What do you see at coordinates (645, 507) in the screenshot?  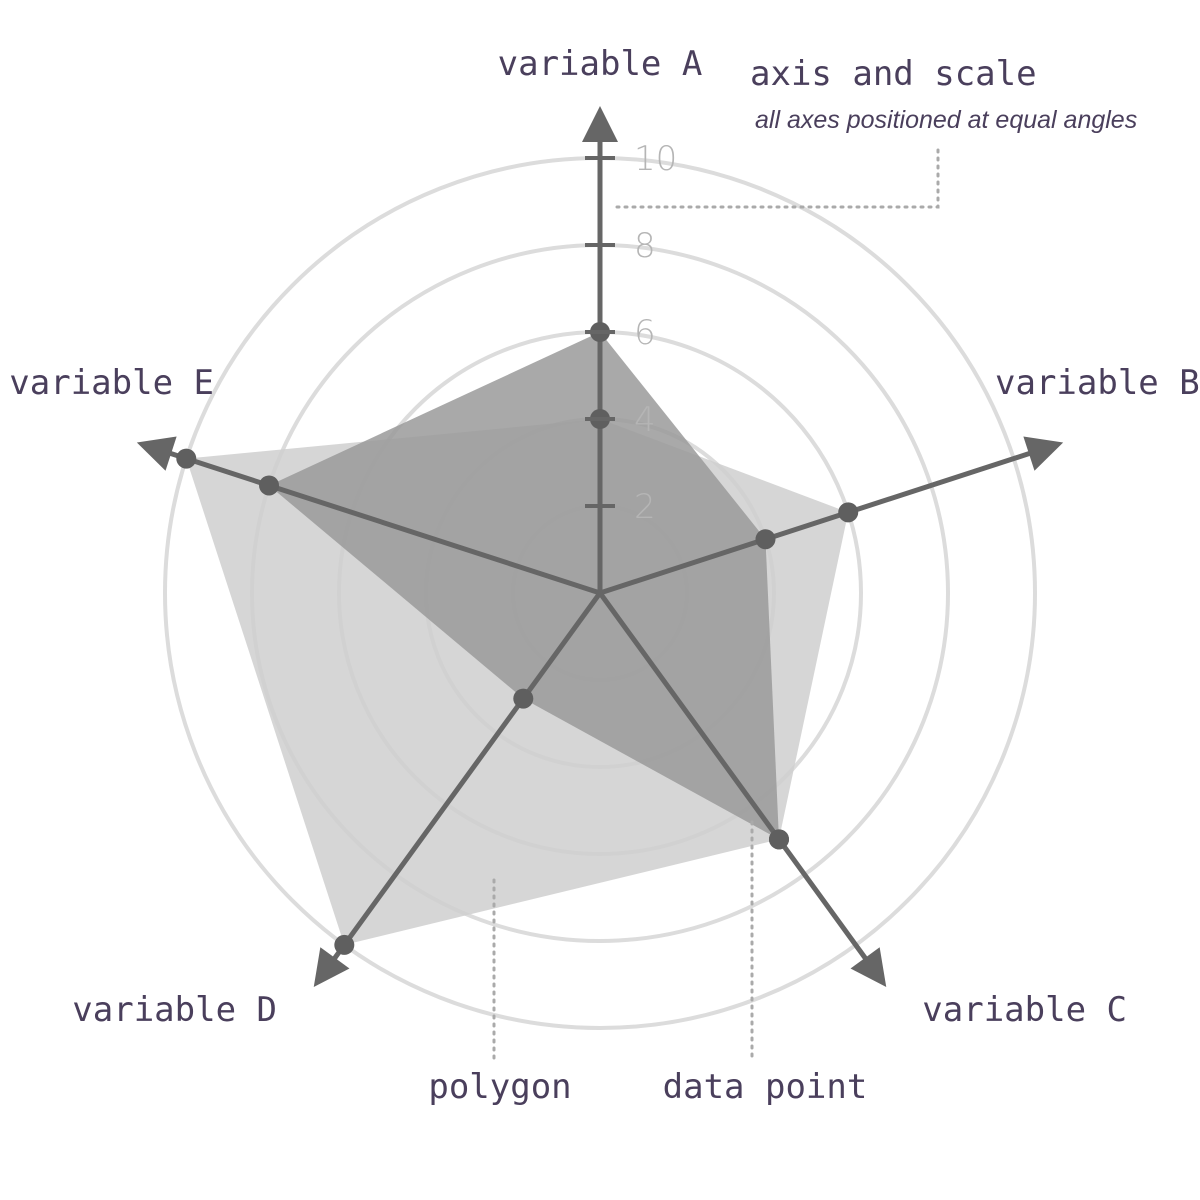 I see `scale-tick-label: 2` at bounding box center [645, 507].